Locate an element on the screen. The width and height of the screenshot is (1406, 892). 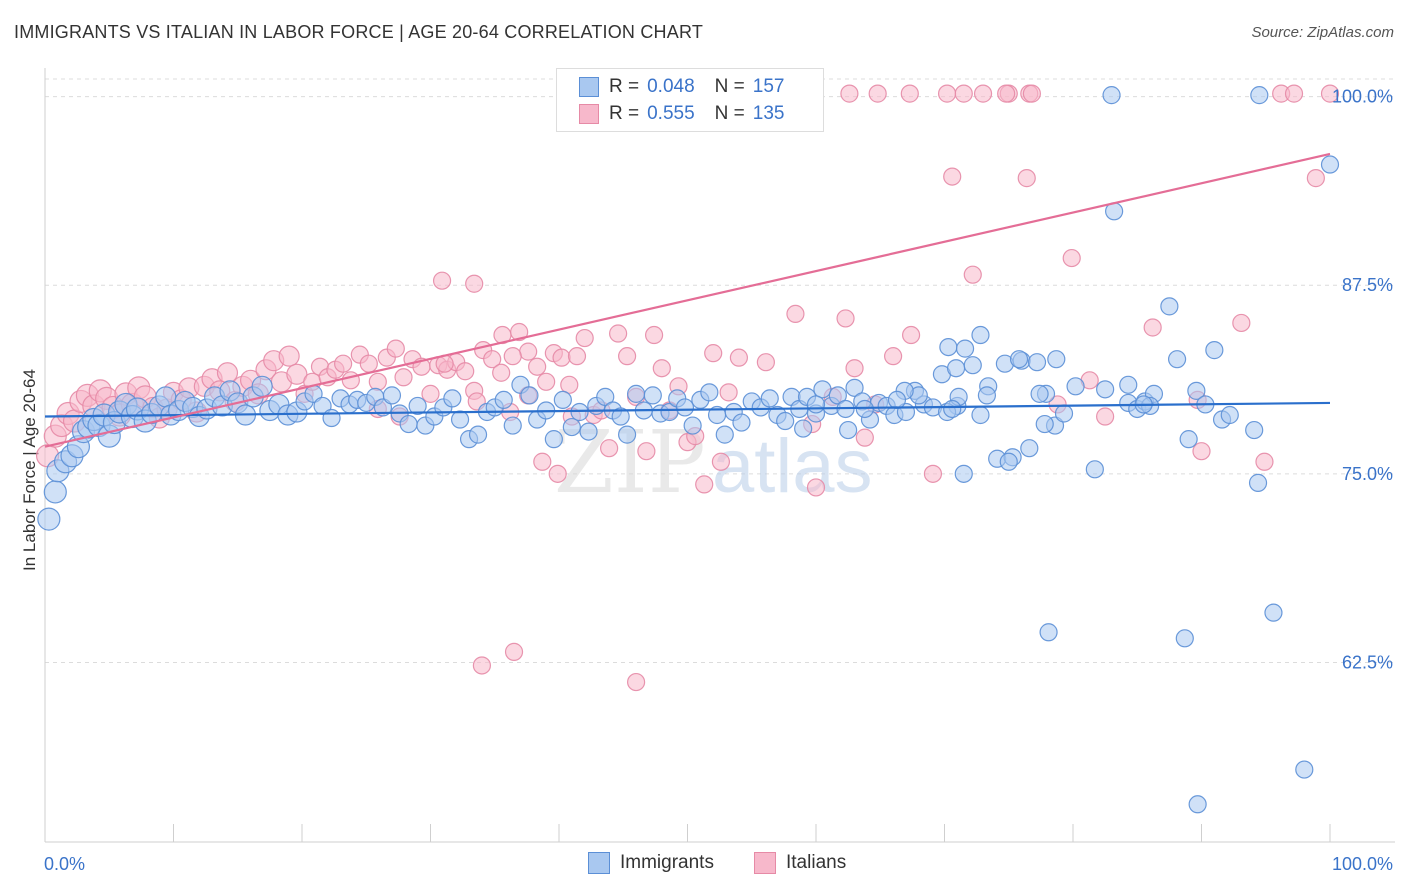
n-value: 157 is located at coordinates (768, 86).